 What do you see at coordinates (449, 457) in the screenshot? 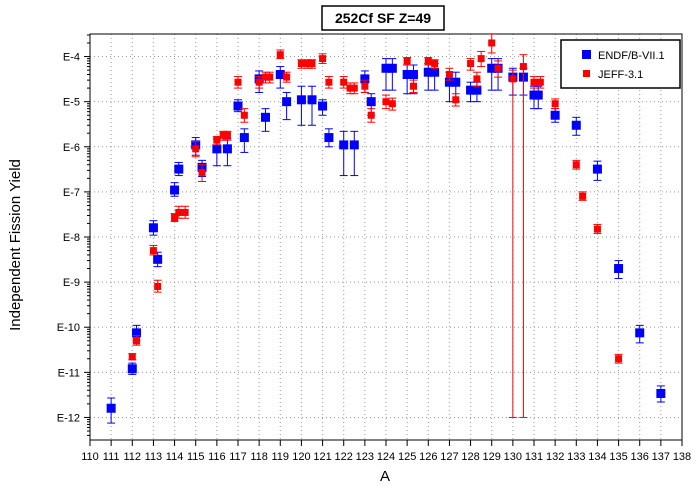
I see `x-tick-label: 127` at bounding box center [449, 457].